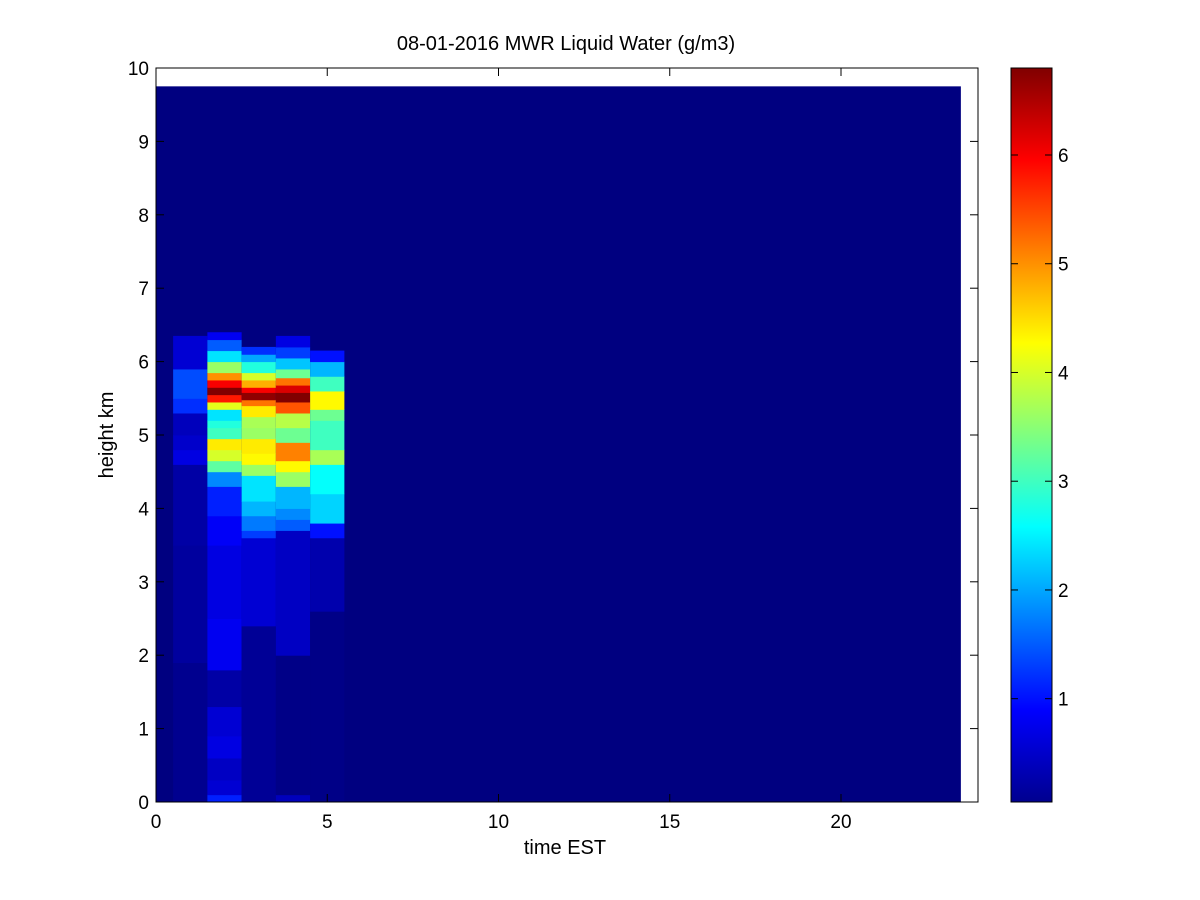 This screenshot has height=900, width=1200. What do you see at coordinates (143, 656) in the screenshot?
I see `y-tick-label: 2` at bounding box center [143, 656].